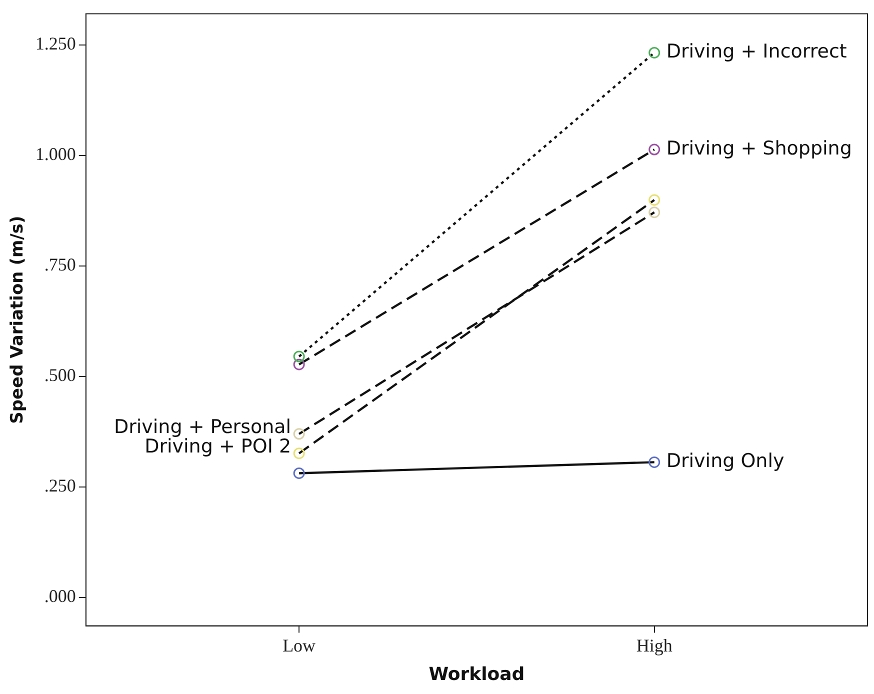 This screenshot has height=694, width=874. What do you see at coordinates (476, 674) in the screenshot?
I see `x-axis-title: Workload` at bounding box center [476, 674].